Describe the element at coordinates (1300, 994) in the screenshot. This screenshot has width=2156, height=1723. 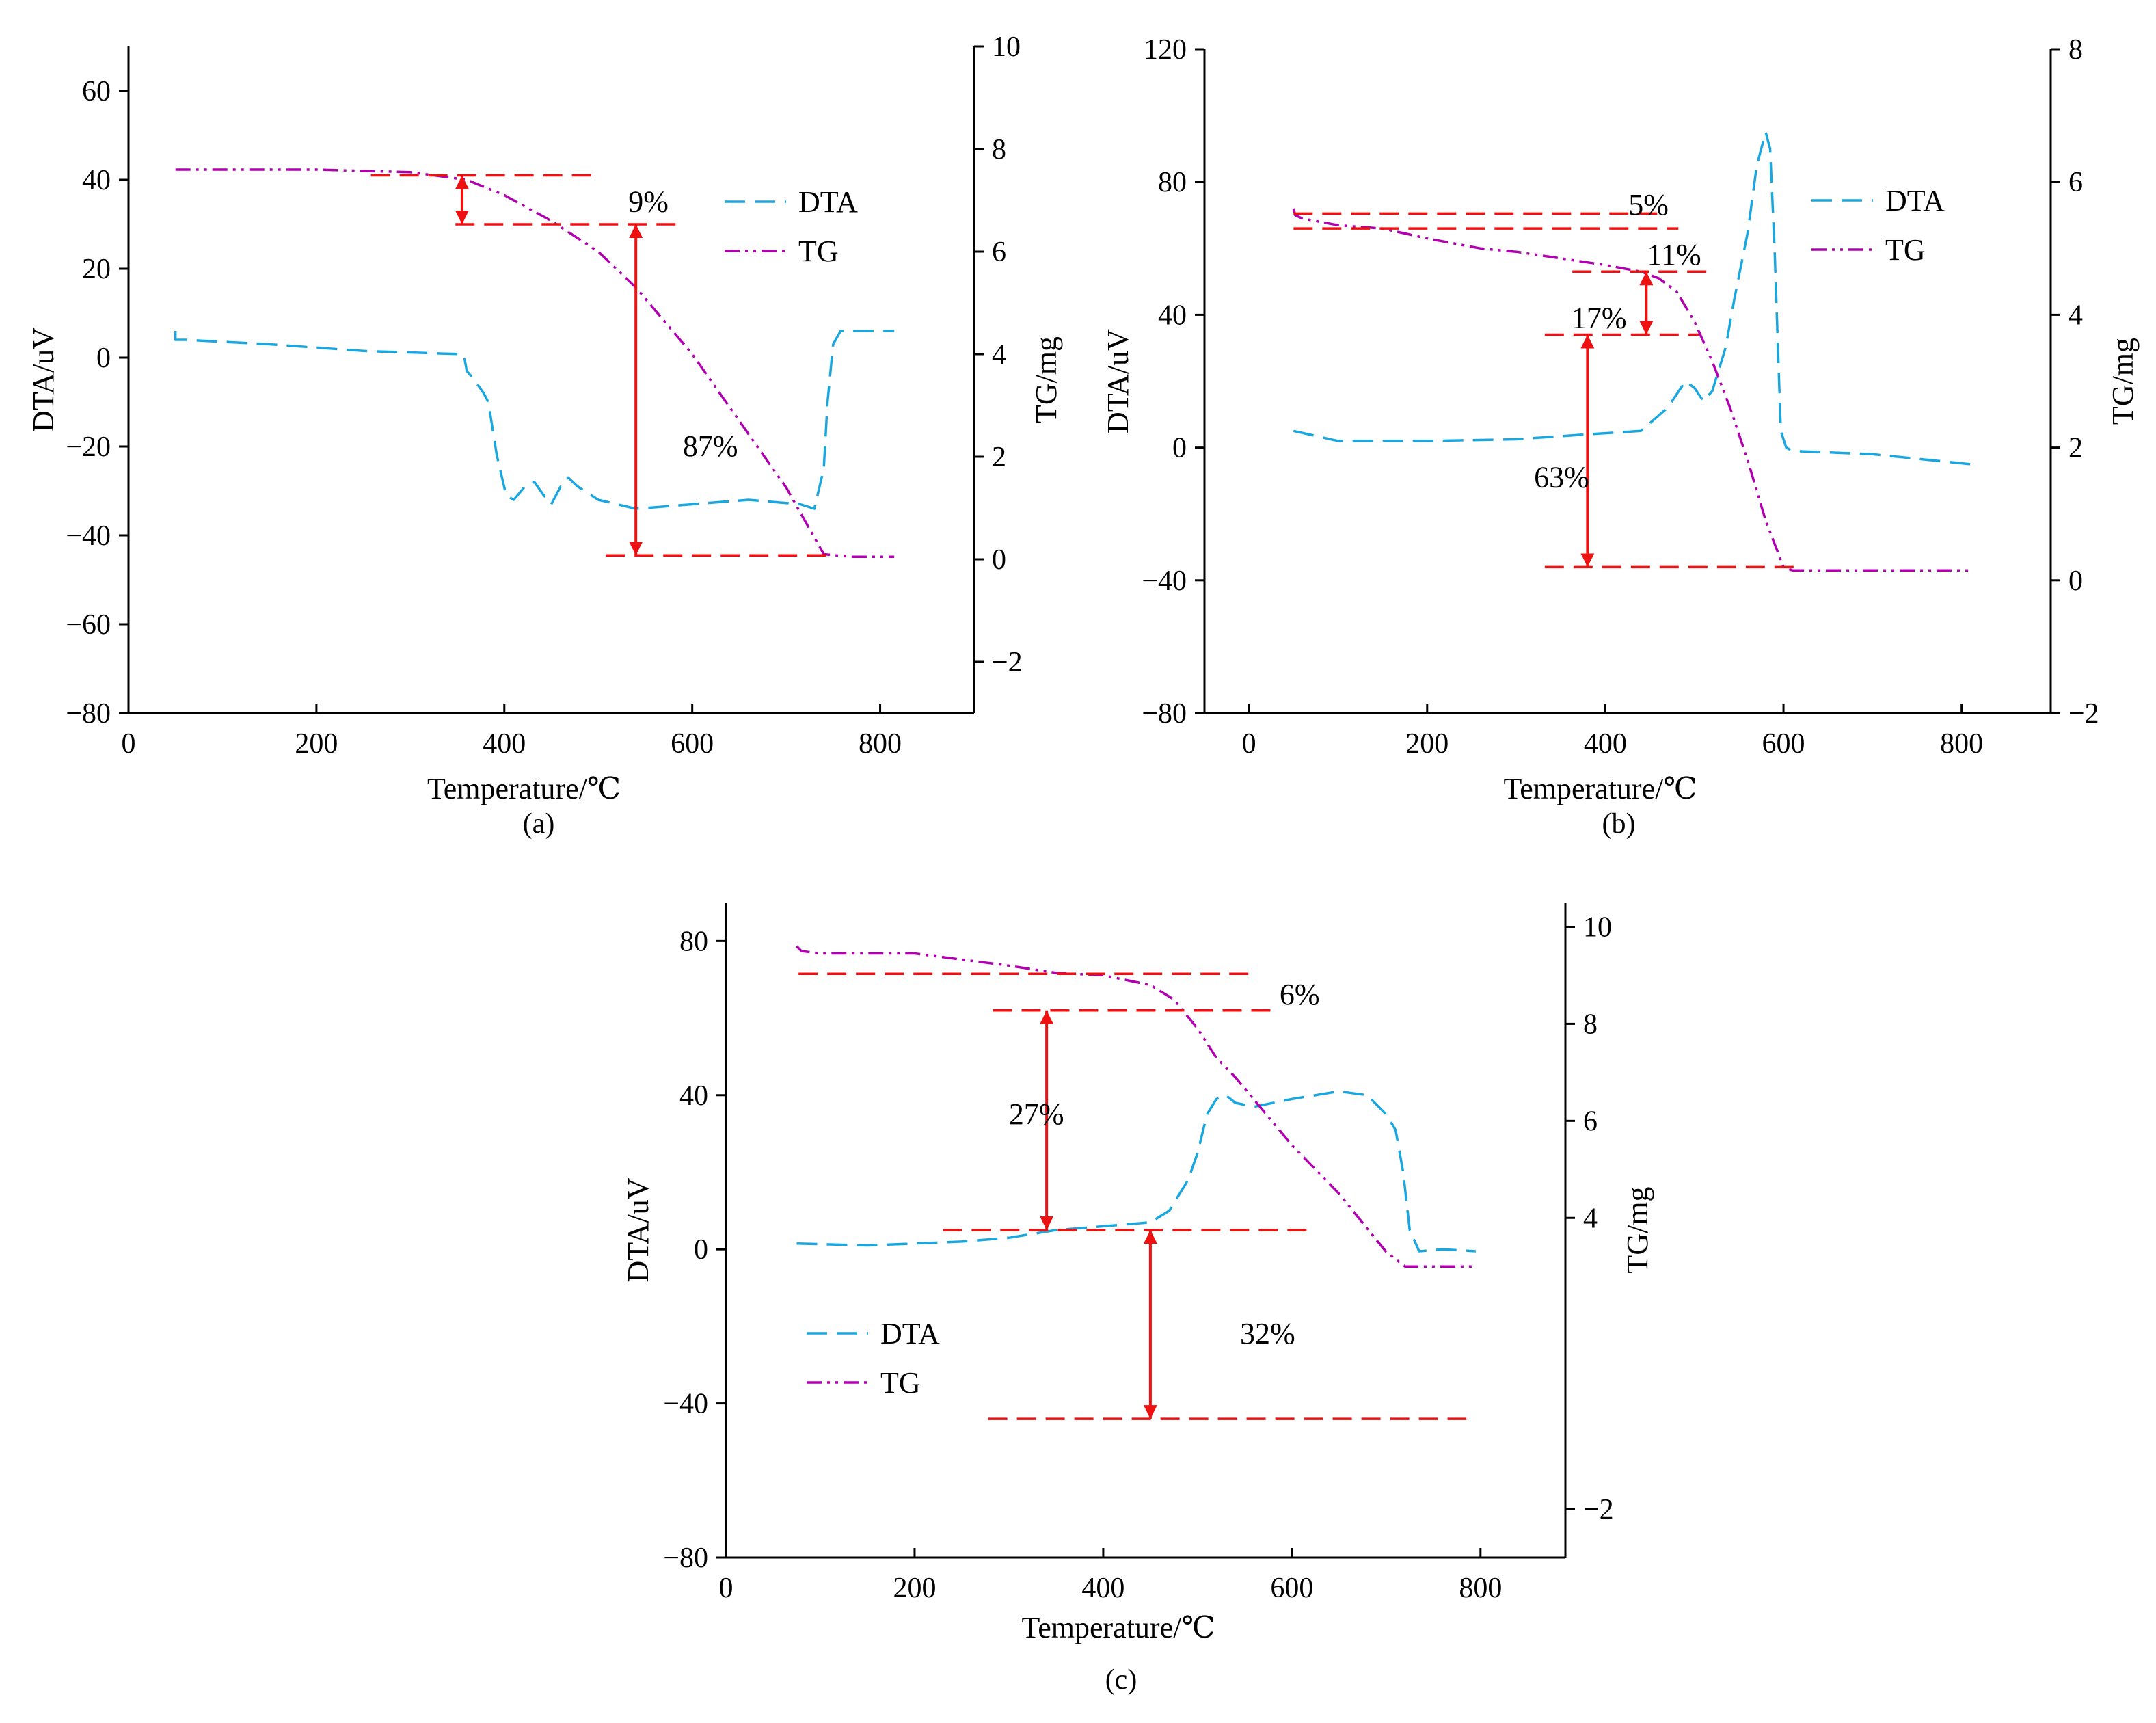
I see `annotation-label: 6%` at that location.